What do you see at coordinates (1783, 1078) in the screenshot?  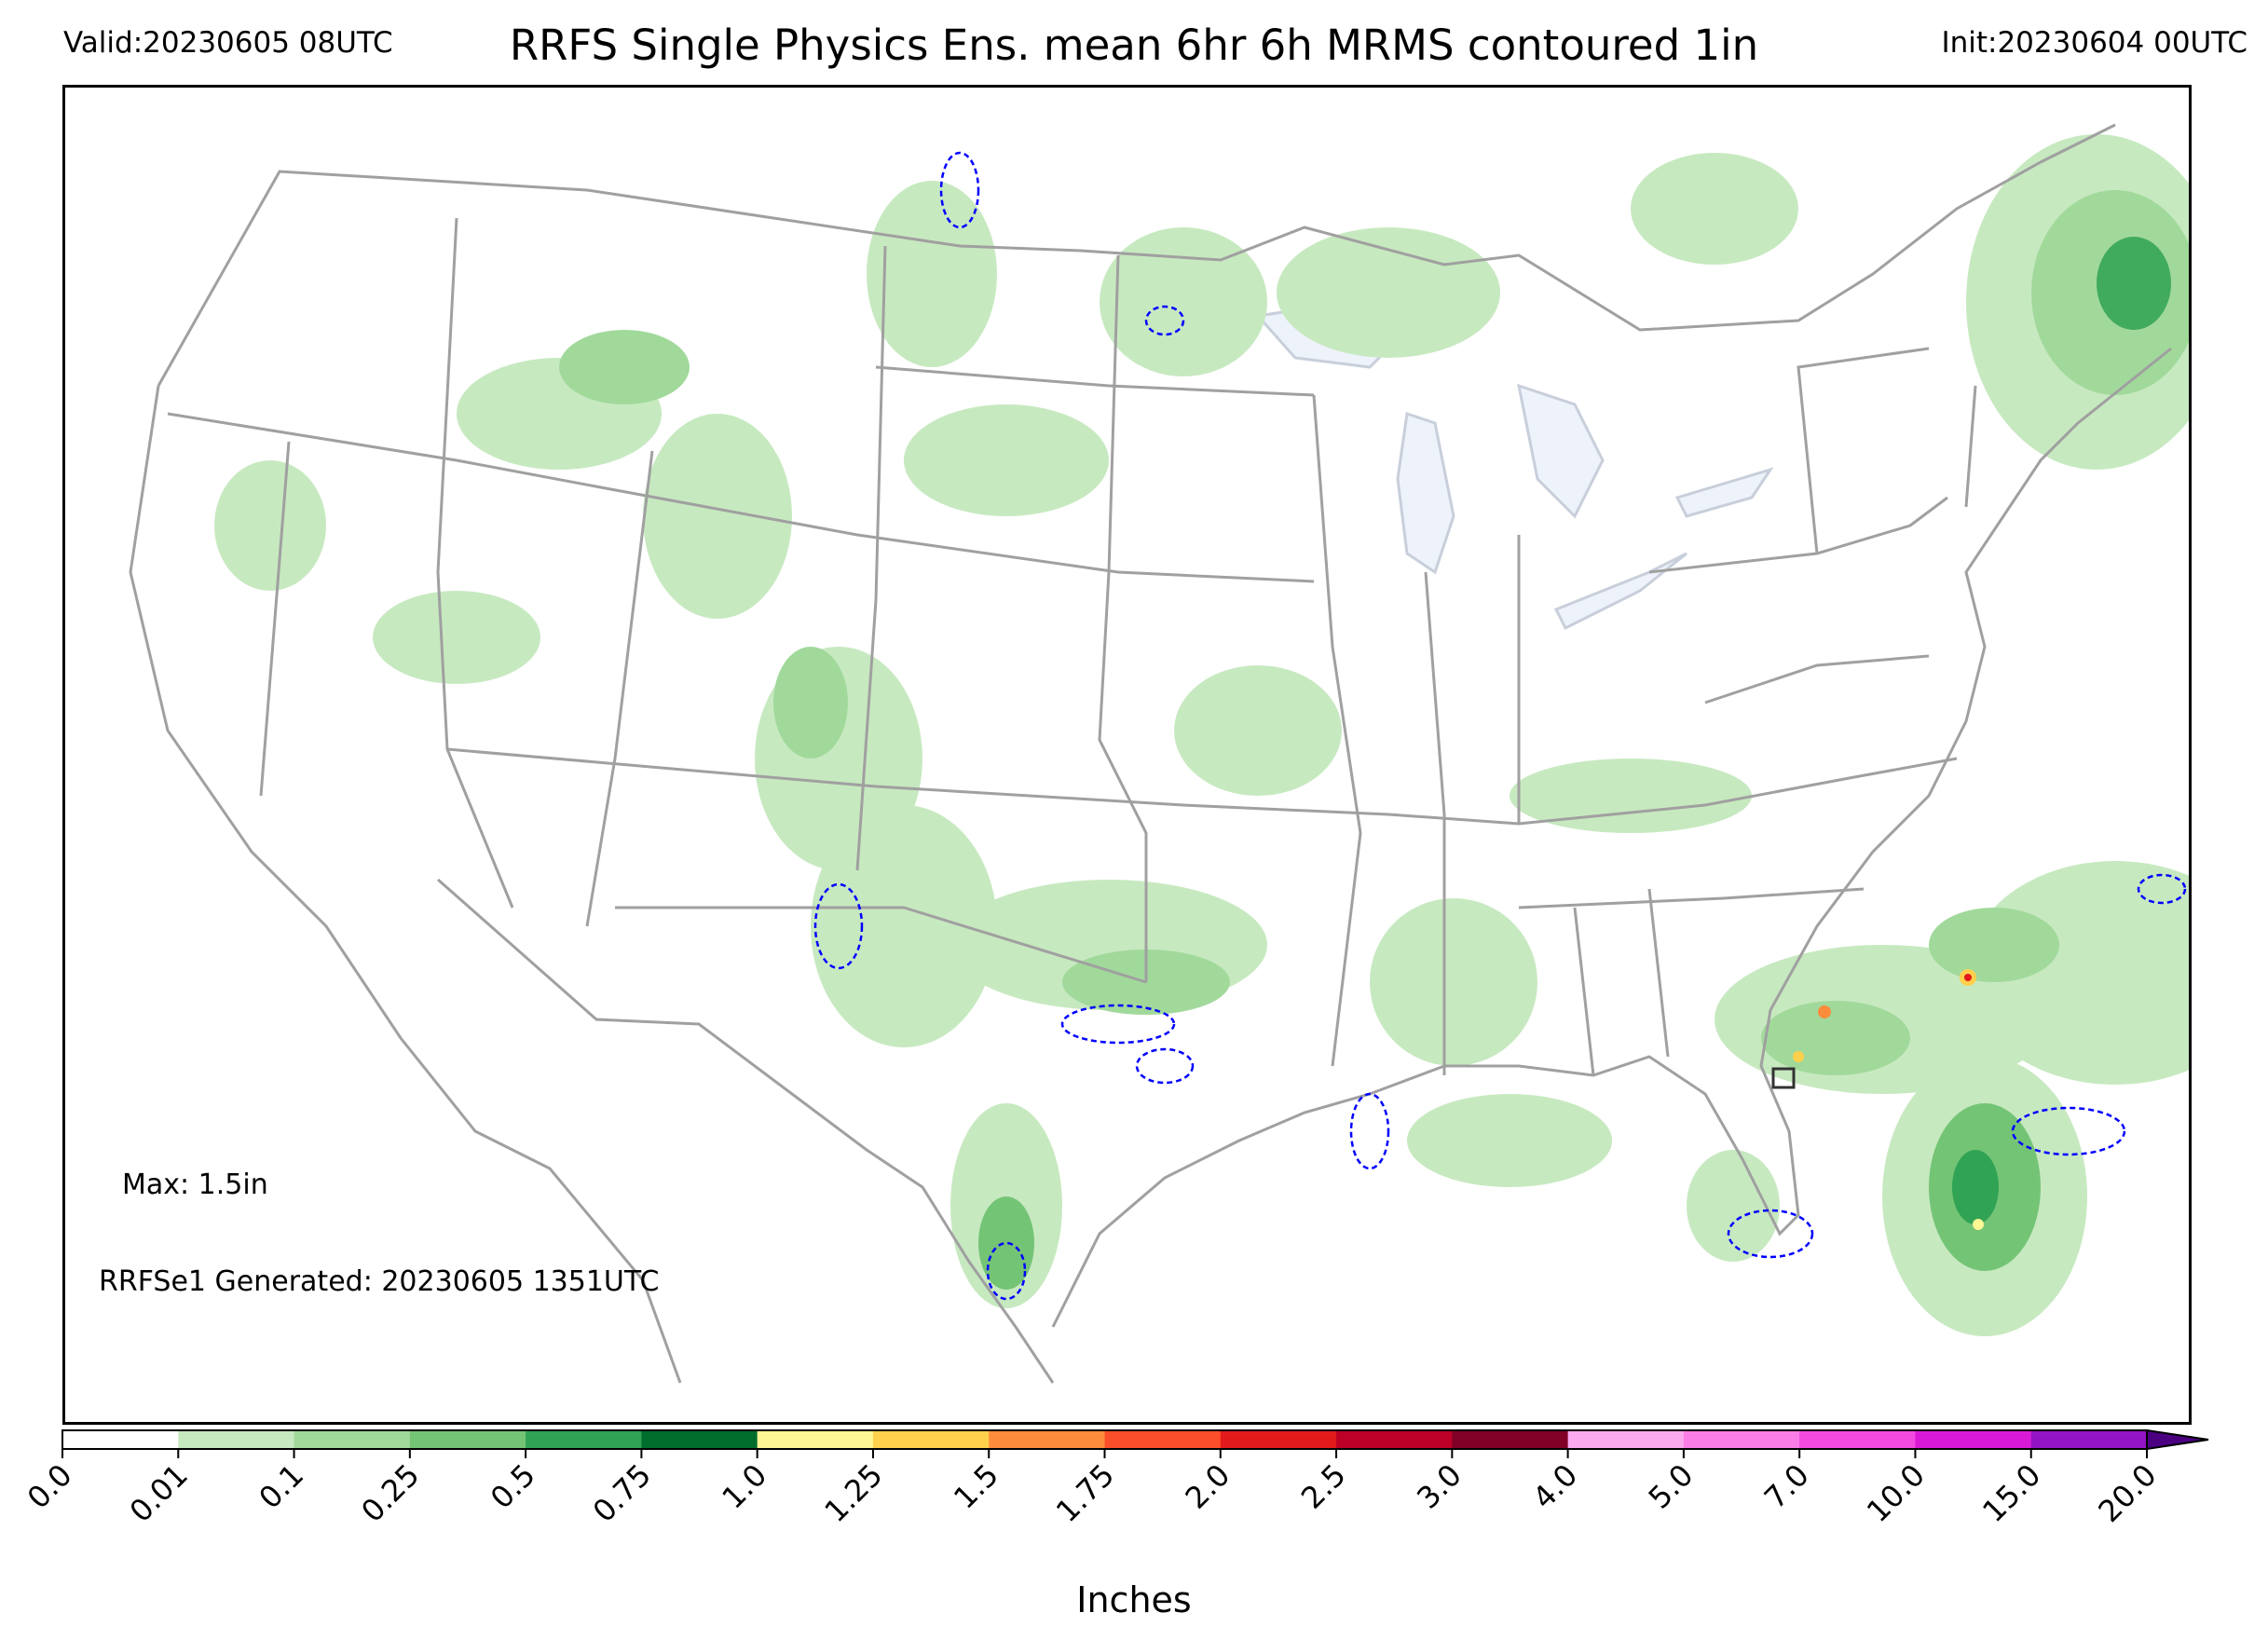 I see `max-location-box` at bounding box center [1783, 1078].